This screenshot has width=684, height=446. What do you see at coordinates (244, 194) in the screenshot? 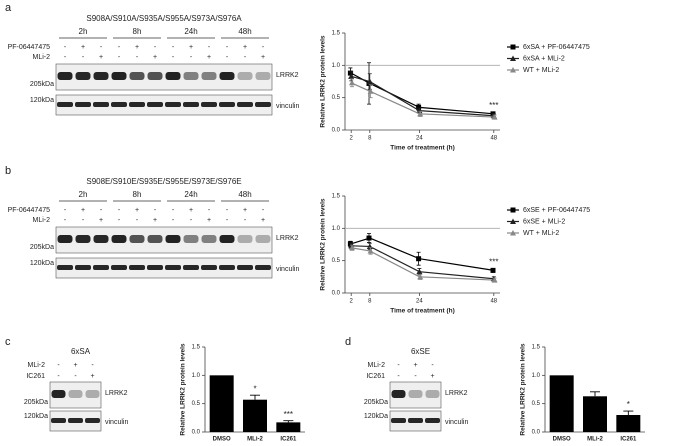
I see `time-label: 48h` at bounding box center [244, 194].